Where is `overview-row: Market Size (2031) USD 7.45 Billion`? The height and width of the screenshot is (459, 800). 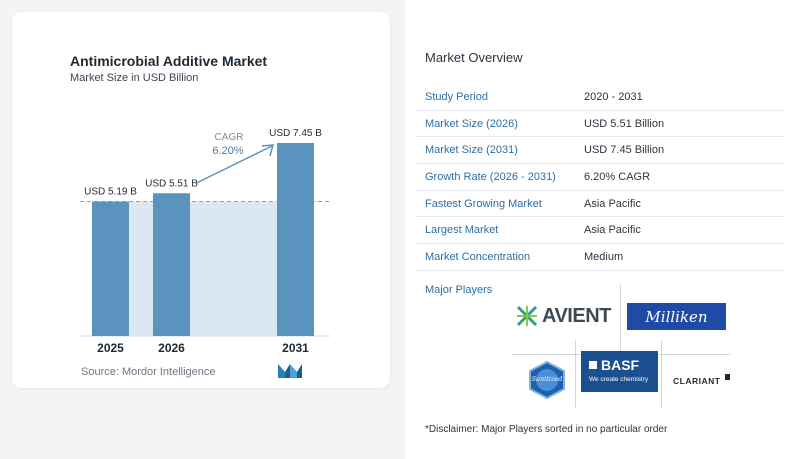
overview-row: Market Size (2031) USD 7.45 Billion is located at coordinates (600, 151).